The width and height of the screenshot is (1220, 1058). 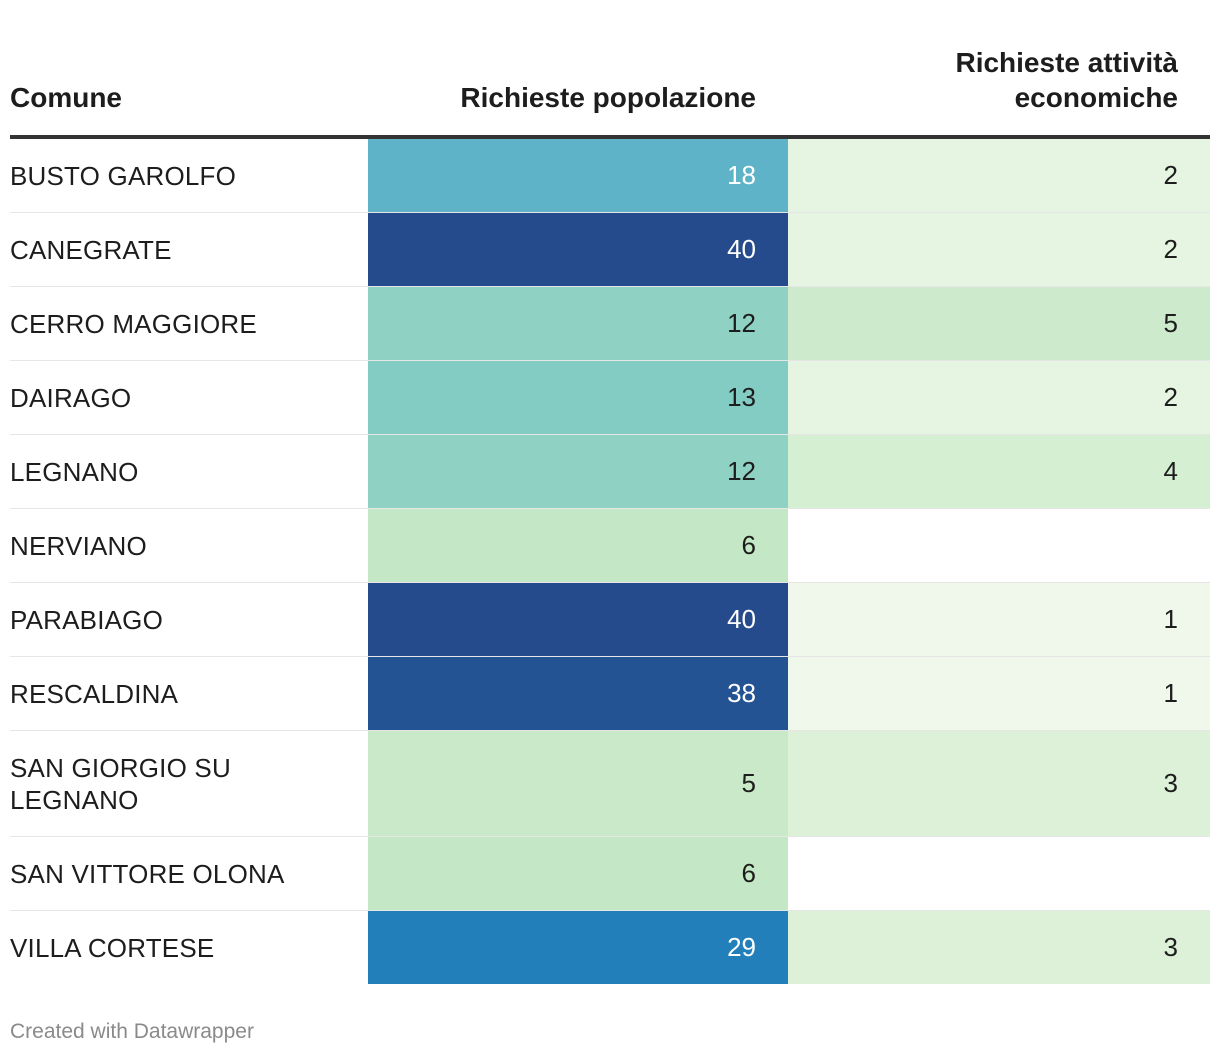 I want to click on table-row: SAN VITTORE OLONA 6, so click(x=610, y=874).